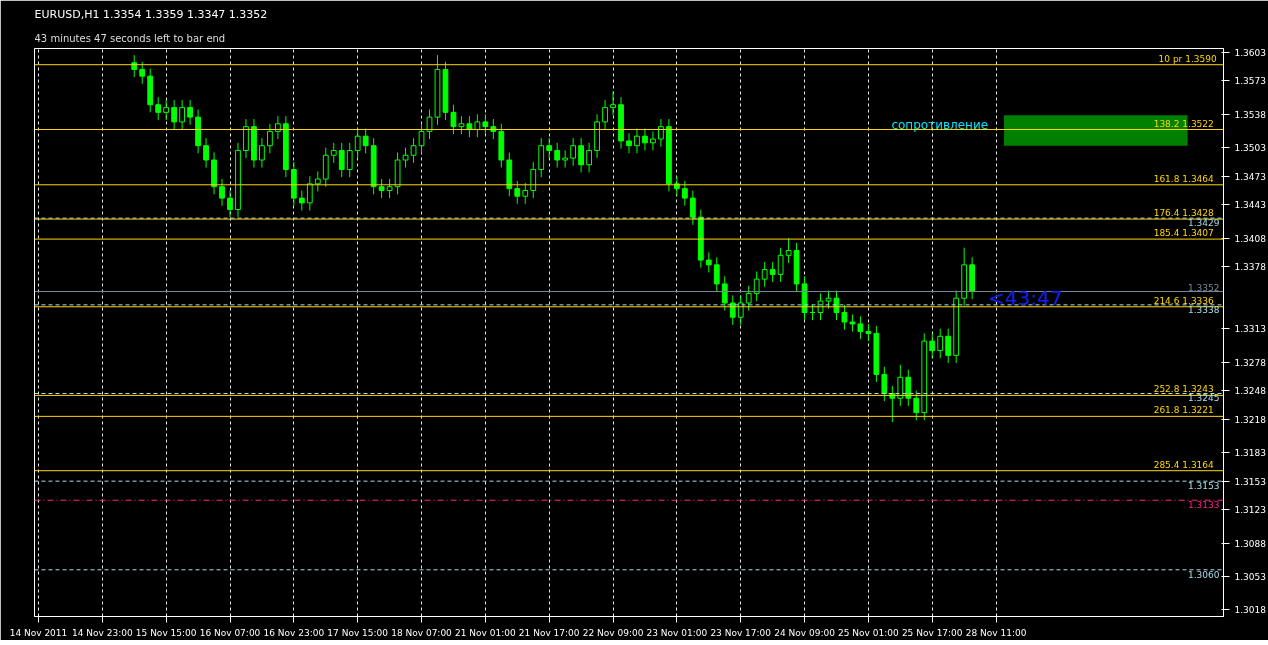 The height and width of the screenshot is (645, 1268). What do you see at coordinates (1250, 481) in the screenshot?
I see `y-tick-label: 1.3153` at bounding box center [1250, 481].